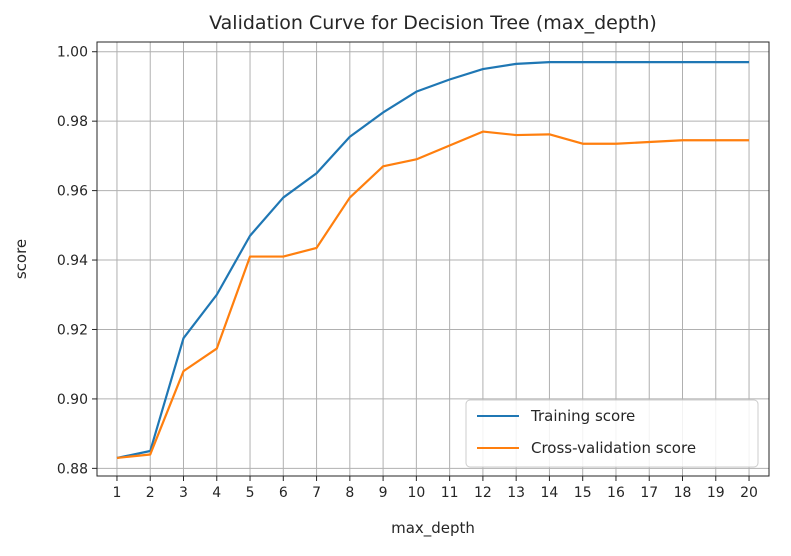 The width and height of the screenshot is (791, 556). Describe the element at coordinates (72, 192) in the screenshot. I see `y-tick-label: 0.96` at that location.